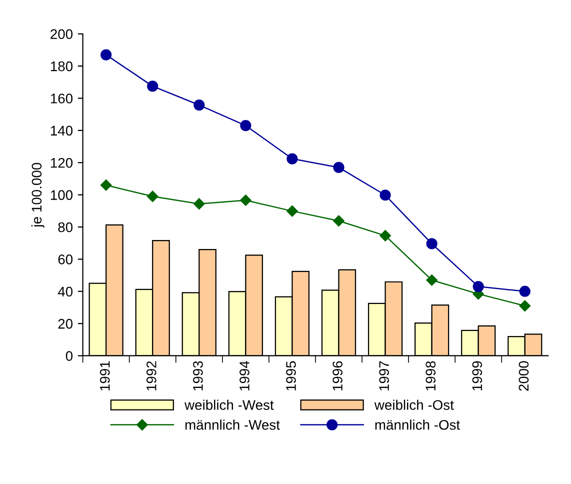  I want to click on legend-label: männlich -West, so click(232, 425).